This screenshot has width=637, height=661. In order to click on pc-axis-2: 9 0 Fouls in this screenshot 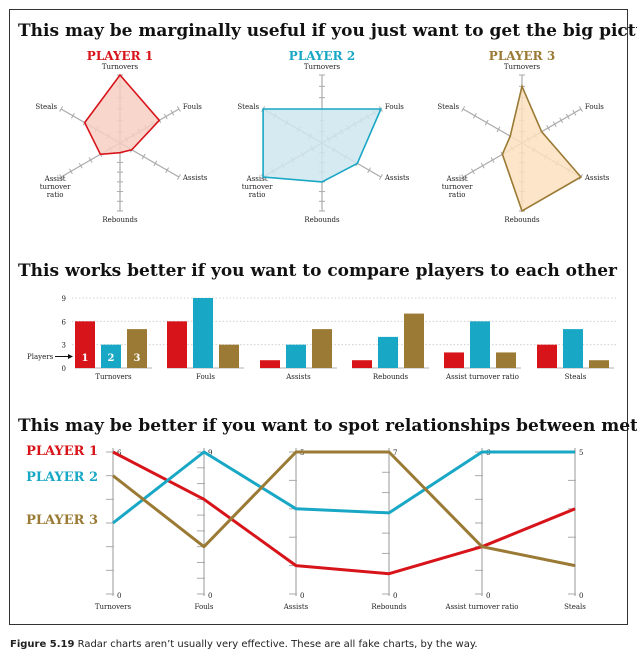, I will do `click(204, 529)`.